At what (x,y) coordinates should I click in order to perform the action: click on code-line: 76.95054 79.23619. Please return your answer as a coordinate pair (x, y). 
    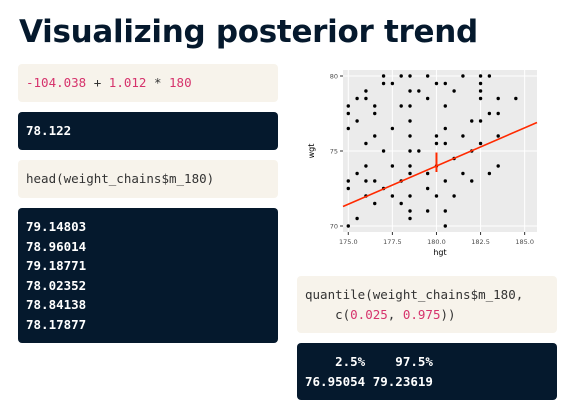
    Looking at the image, I should click on (427, 382).